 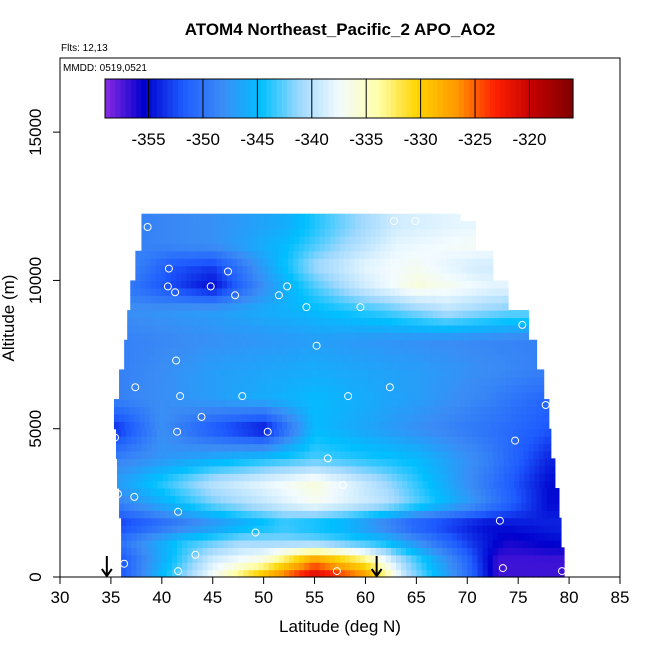 What do you see at coordinates (421, 139) in the screenshot?
I see `colorbar-tick-label: -330` at bounding box center [421, 139].